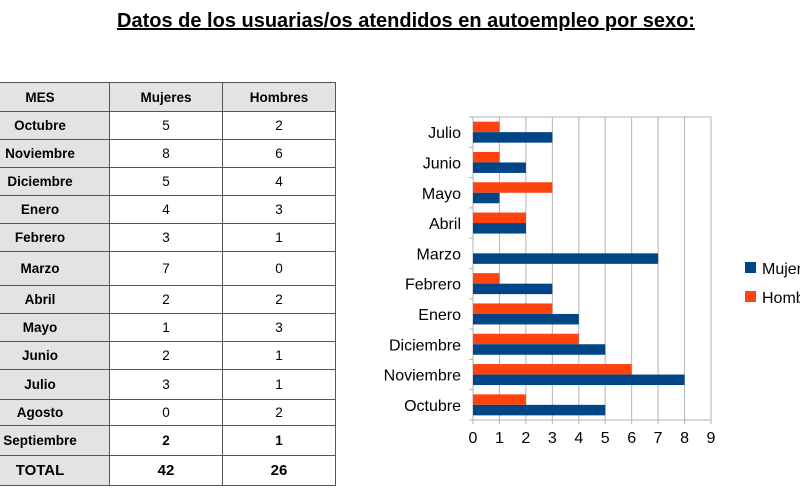 The width and height of the screenshot is (800, 502). What do you see at coordinates (486, 157) in the screenshot?
I see `bar-hombres-junio` at bounding box center [486, 157].